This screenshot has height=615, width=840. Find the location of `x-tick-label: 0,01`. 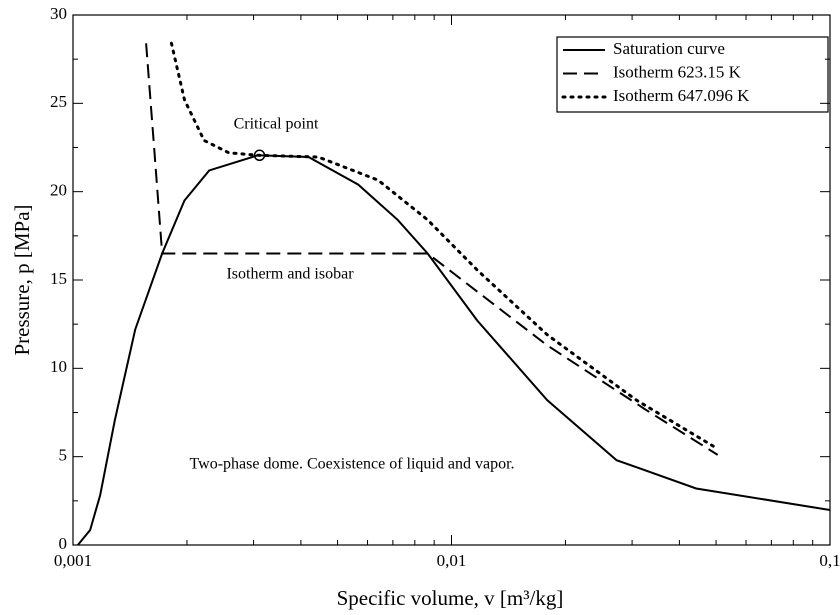

x-tick-label: 0,01 is located at coordinates (452, 560).